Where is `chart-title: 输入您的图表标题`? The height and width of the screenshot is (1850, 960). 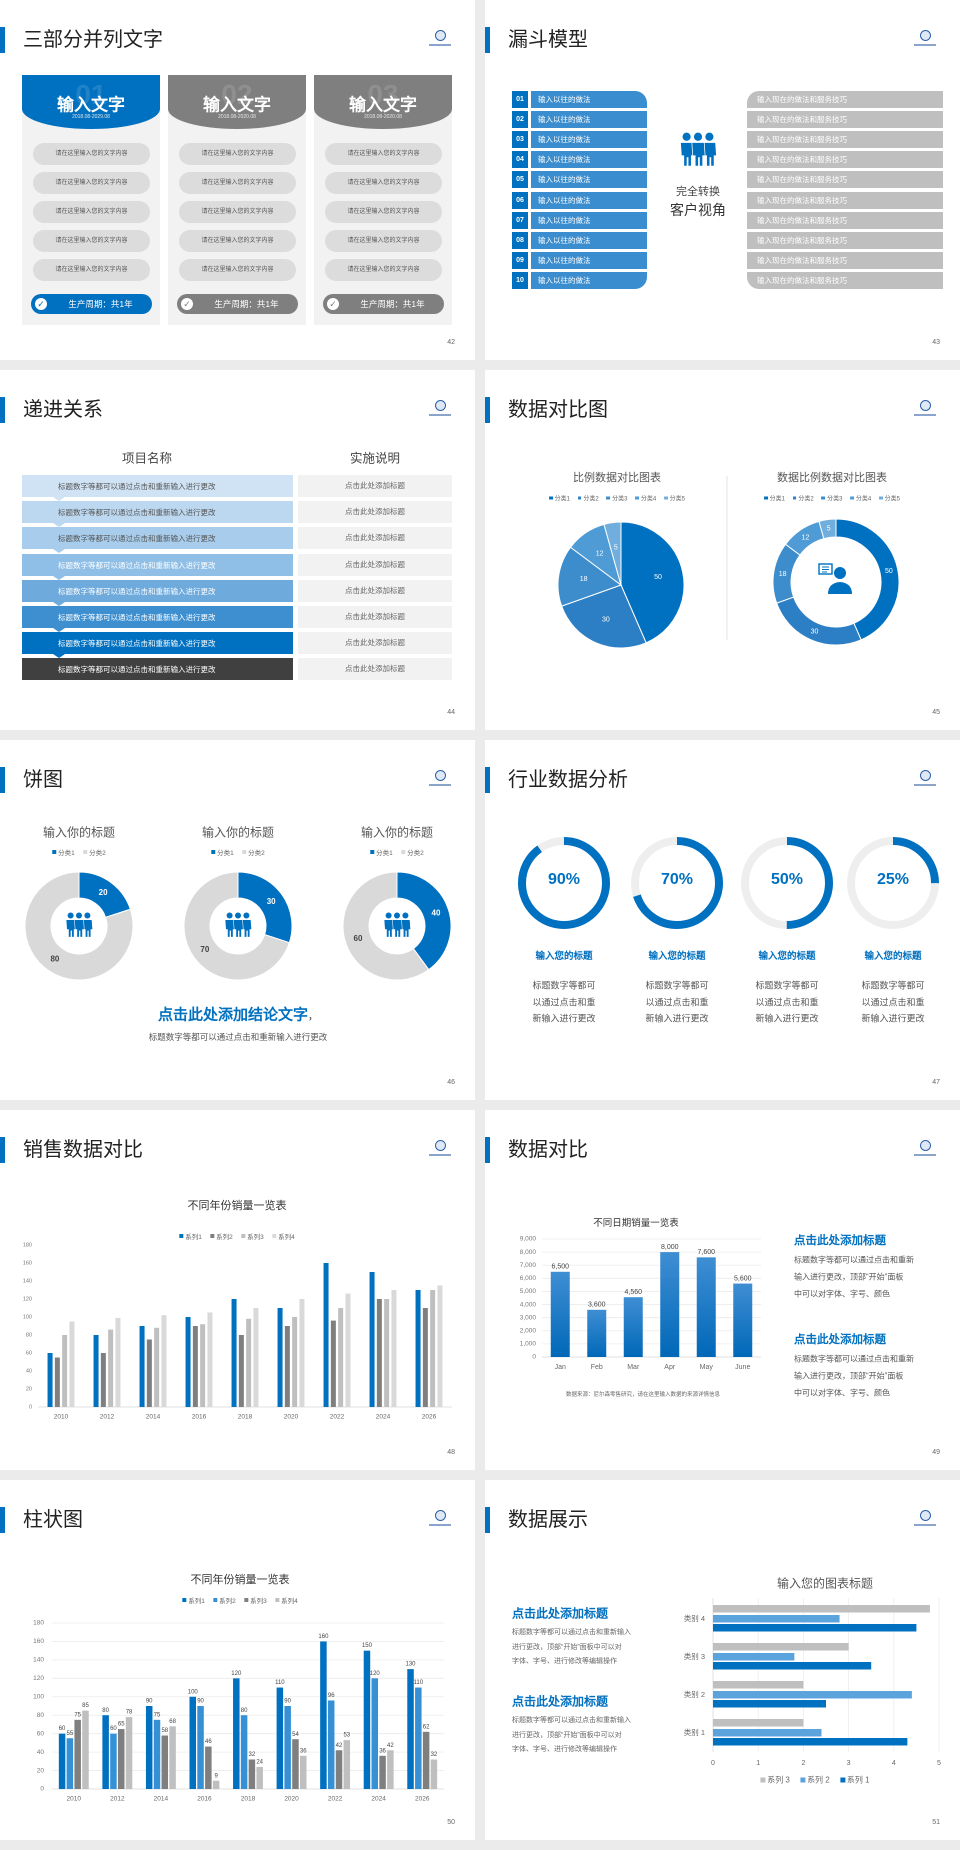 chart-title: 输入您的图表标题 is located at coordinates (825, 1583).